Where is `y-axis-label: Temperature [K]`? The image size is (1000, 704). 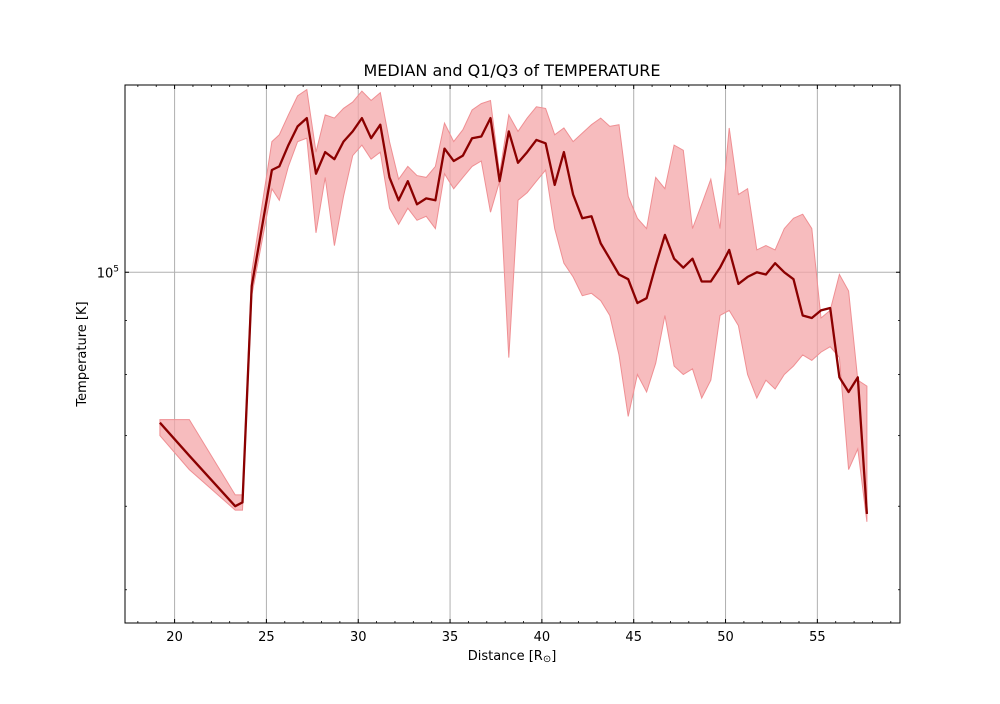 y-axis-label: Temperature [K] is located at coordinates (82, 354).